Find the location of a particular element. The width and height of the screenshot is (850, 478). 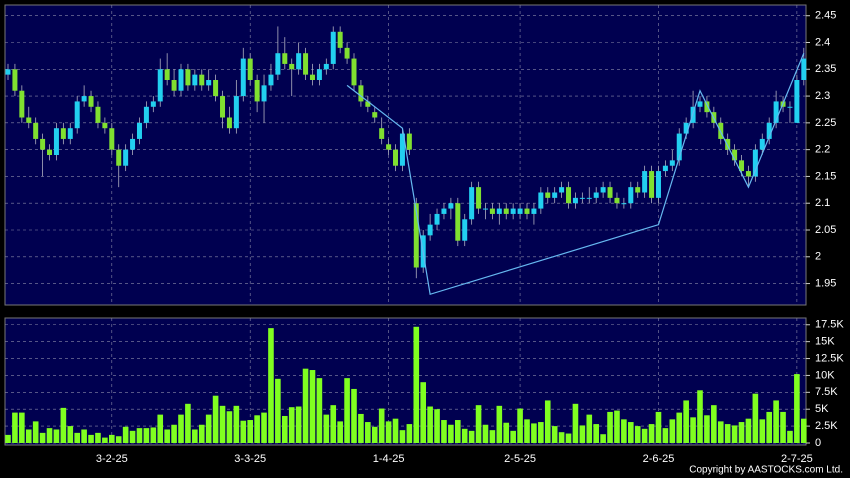

y-tick-label: 17.5K is located at coordinates (829, 325).